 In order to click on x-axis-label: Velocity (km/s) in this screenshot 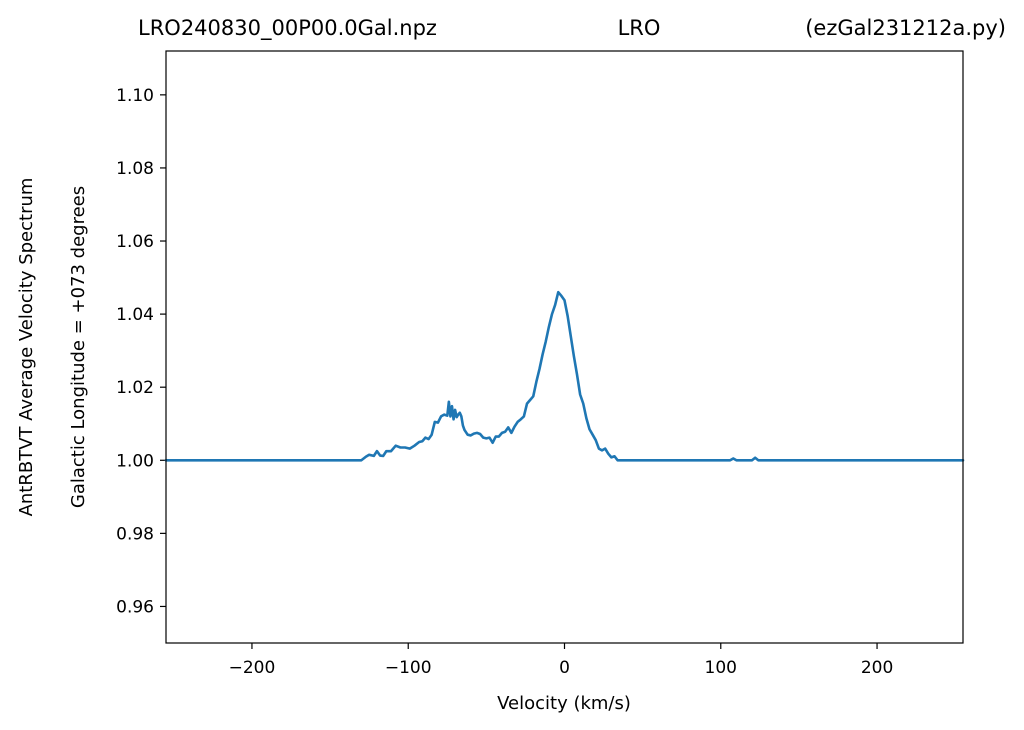, I will do `click(564, 703)`.